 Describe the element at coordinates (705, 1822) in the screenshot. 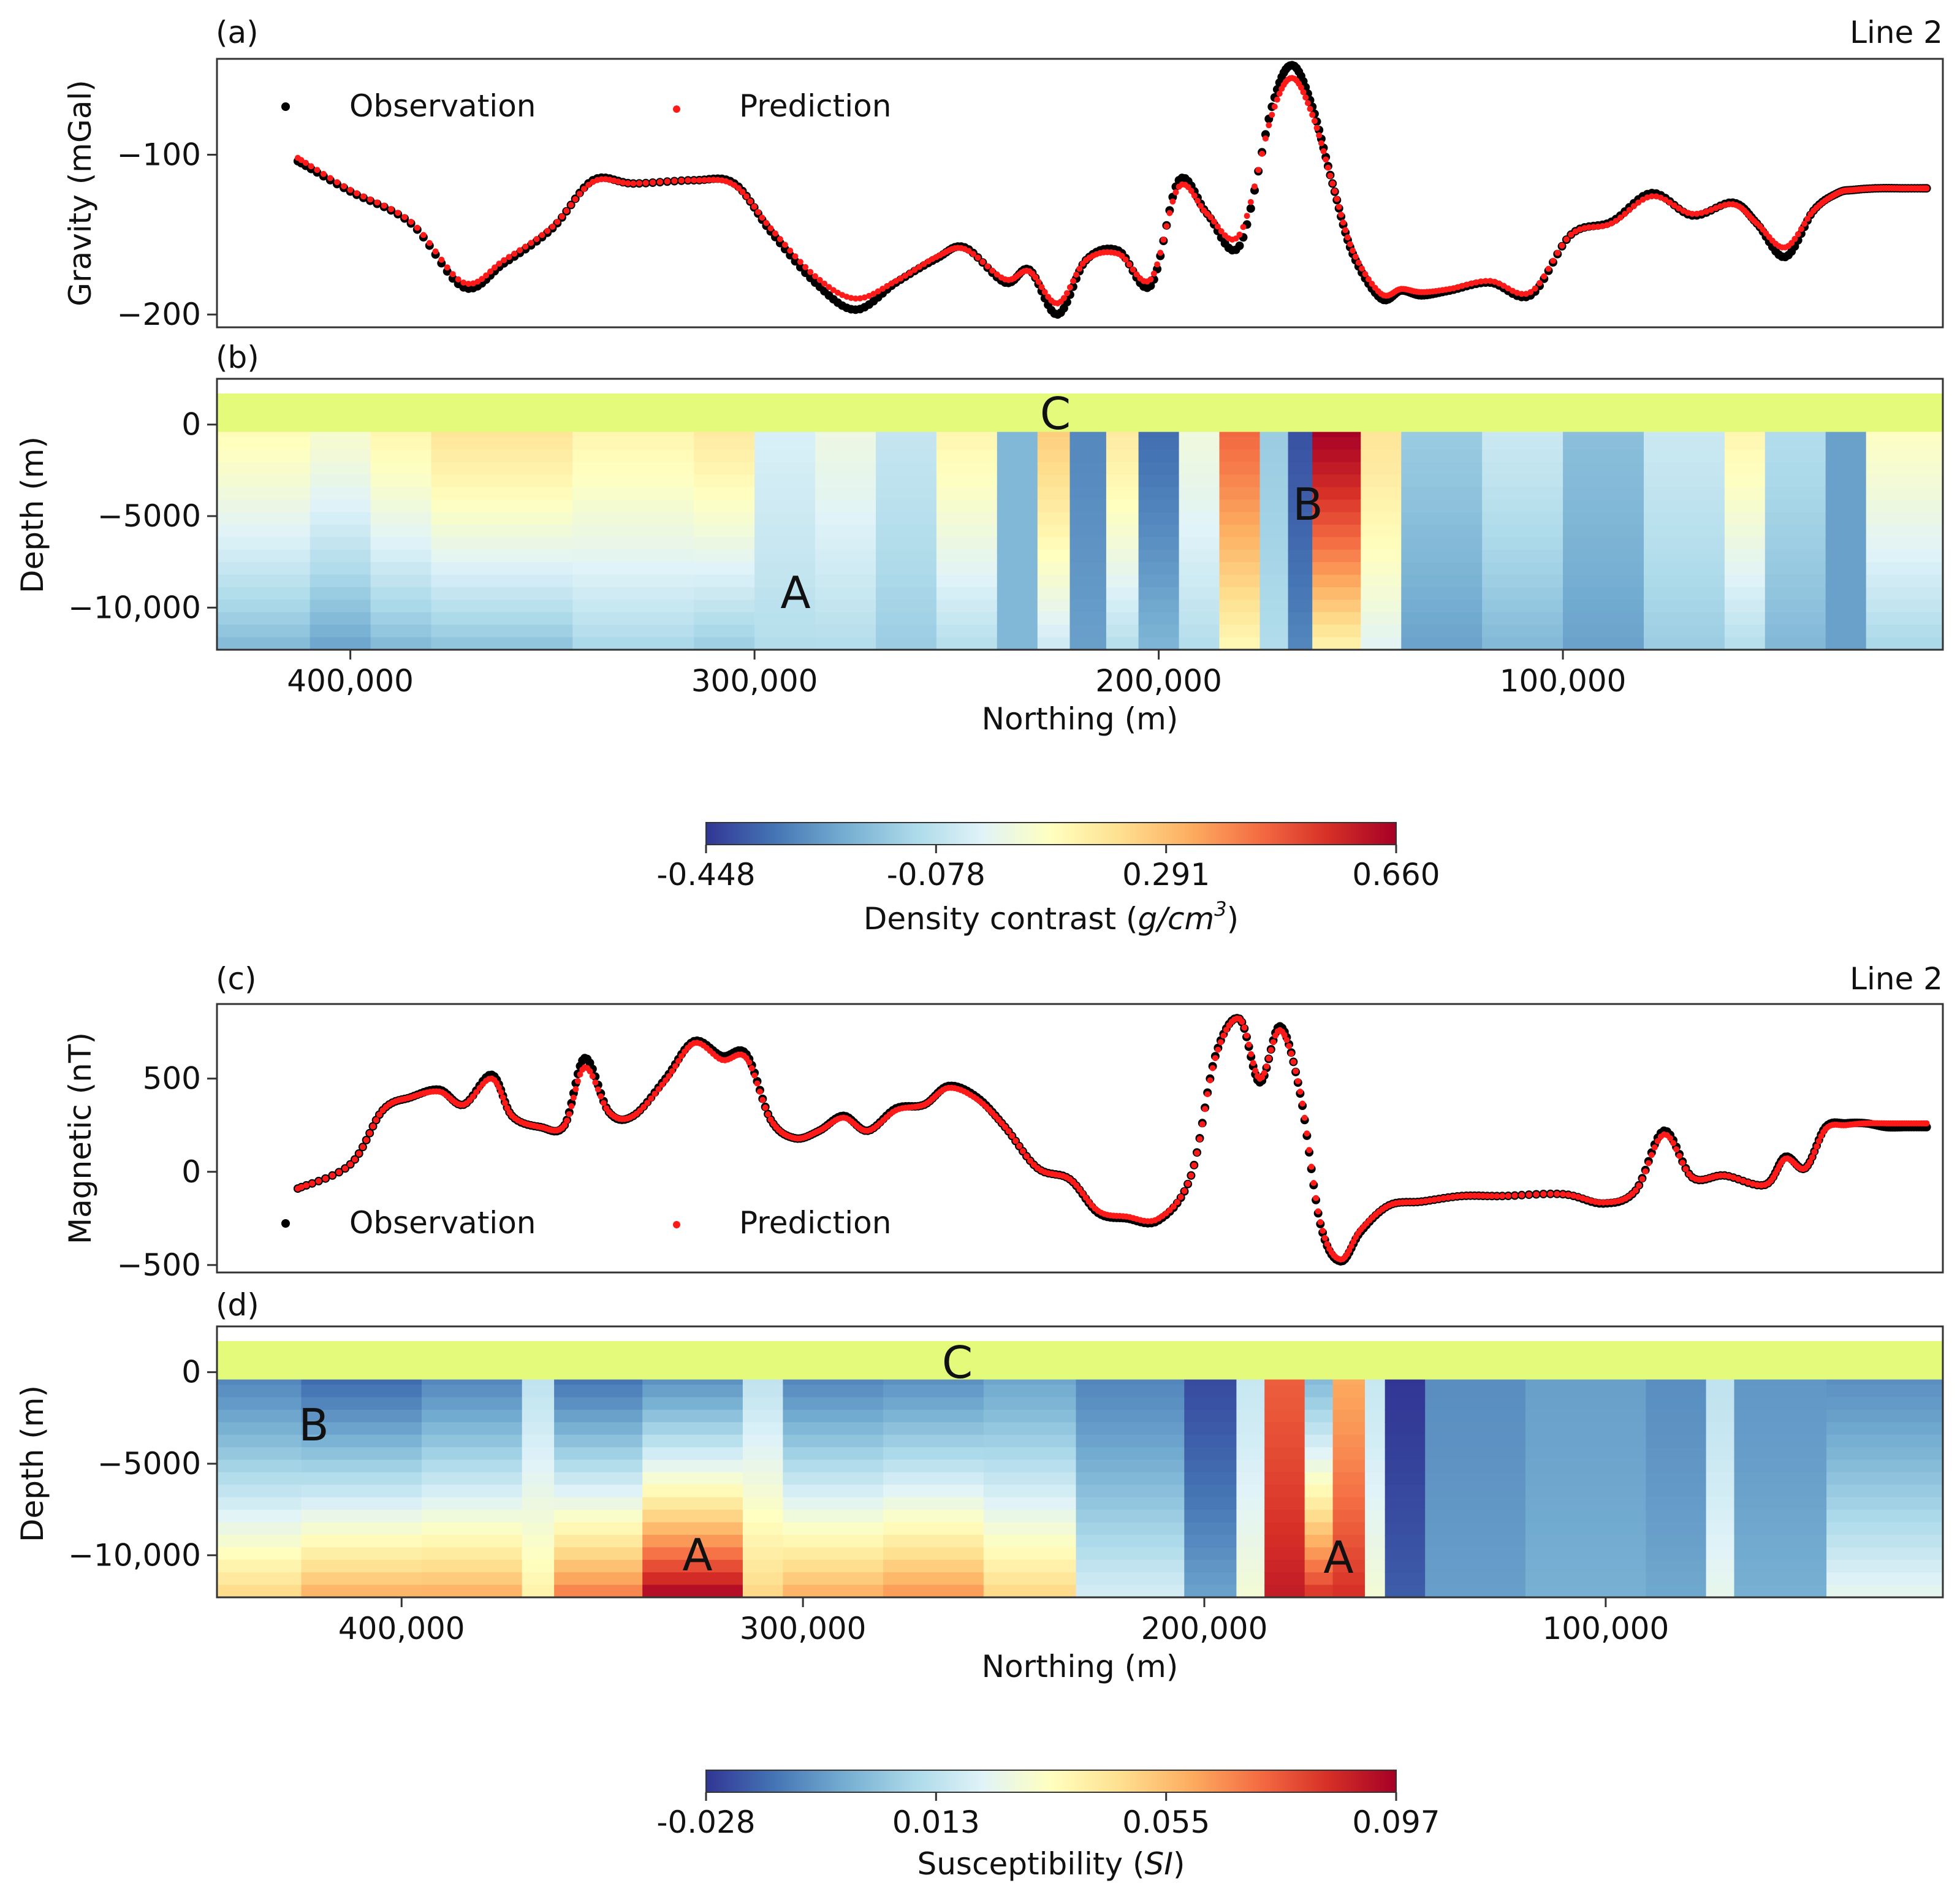

I see `colorbar-tick-label: -0.028` at that location.